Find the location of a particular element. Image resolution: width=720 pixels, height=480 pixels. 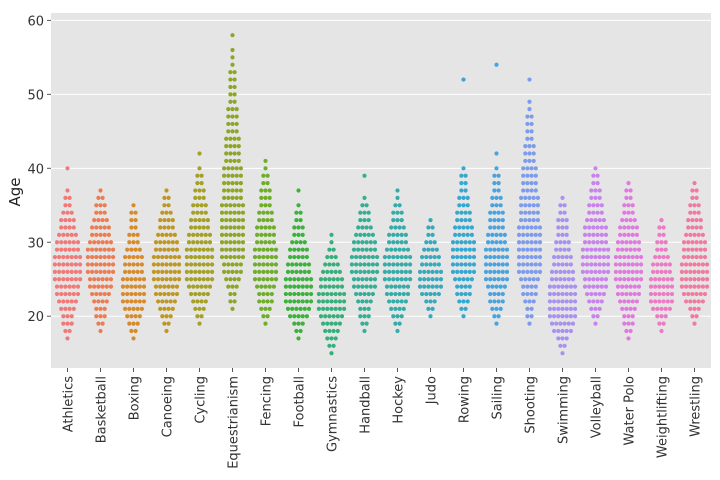

point-cycling is located at coordinates (193, 286).